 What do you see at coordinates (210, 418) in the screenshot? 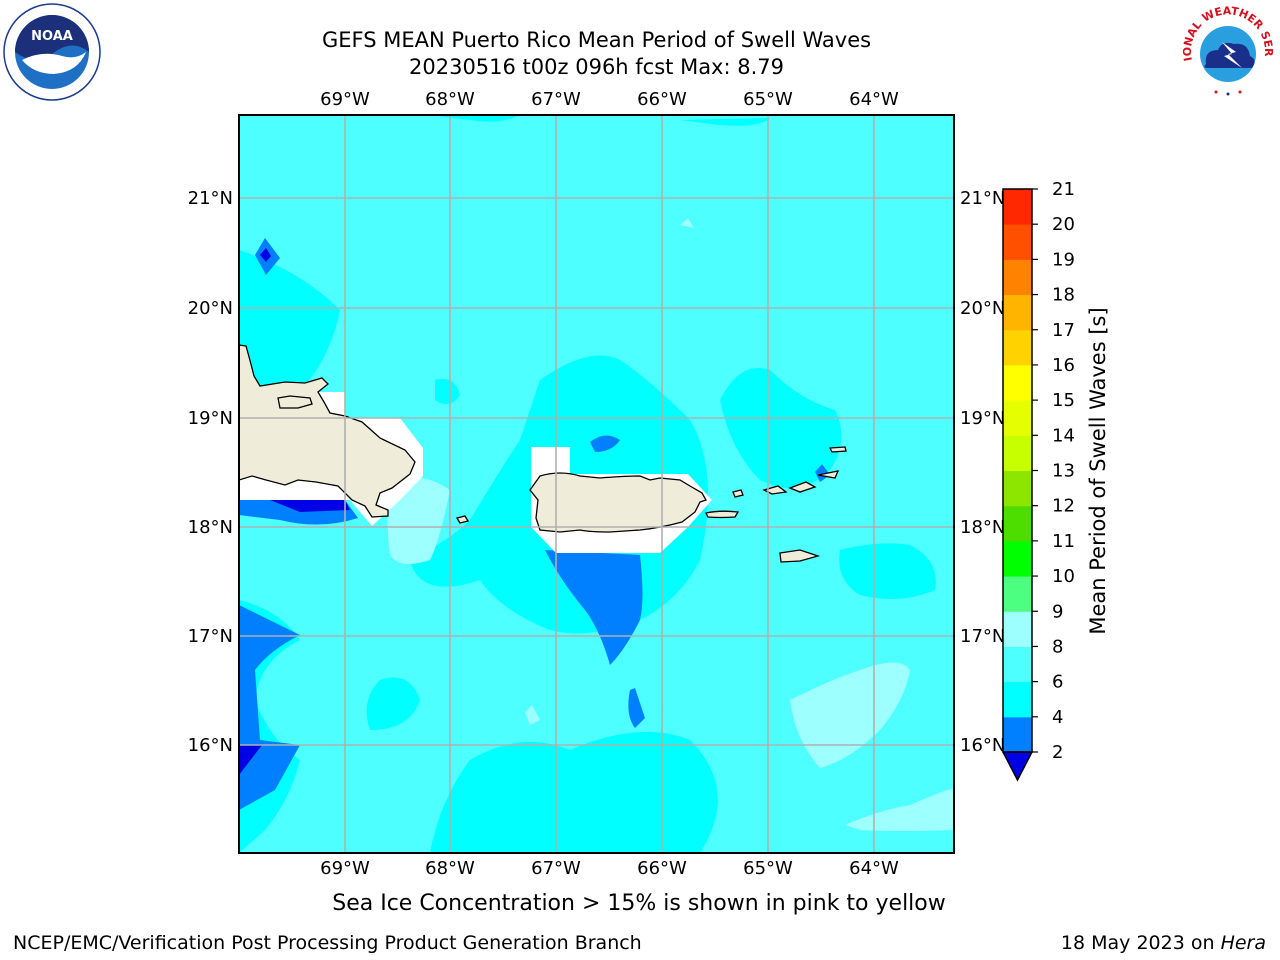
I see `lat-label-left: 19°N` at bounding box center [210, 418].